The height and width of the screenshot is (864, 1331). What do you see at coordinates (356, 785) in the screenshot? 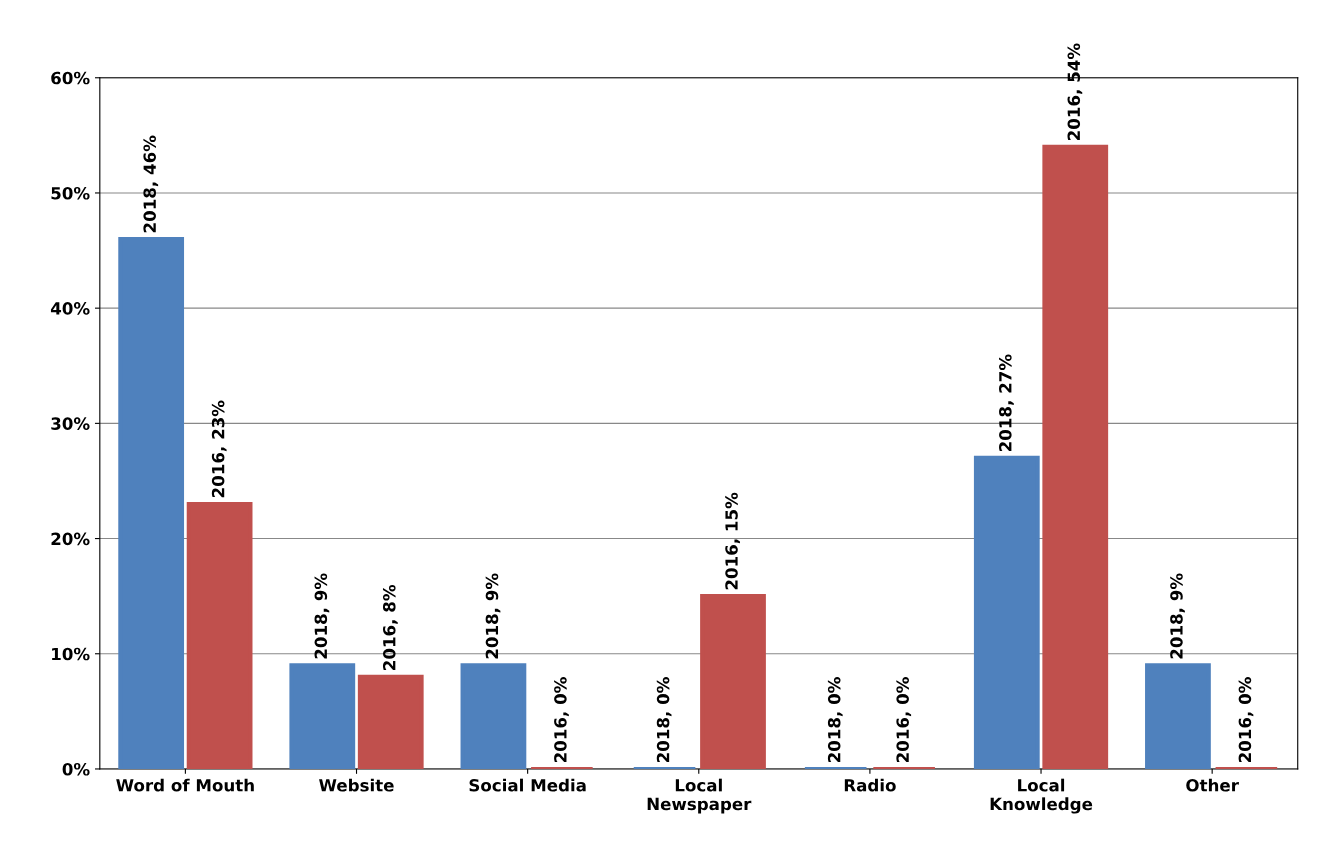
I see `x-tick-label: Website` at bounding box center [356, 785].